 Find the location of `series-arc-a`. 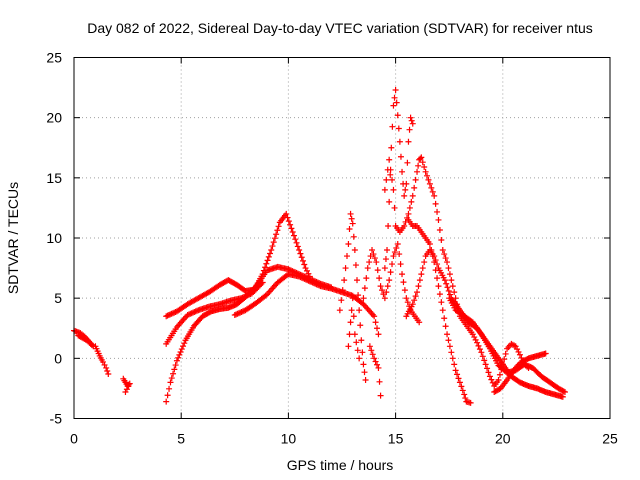

series-arc-a is located at coordinates (84, 338).